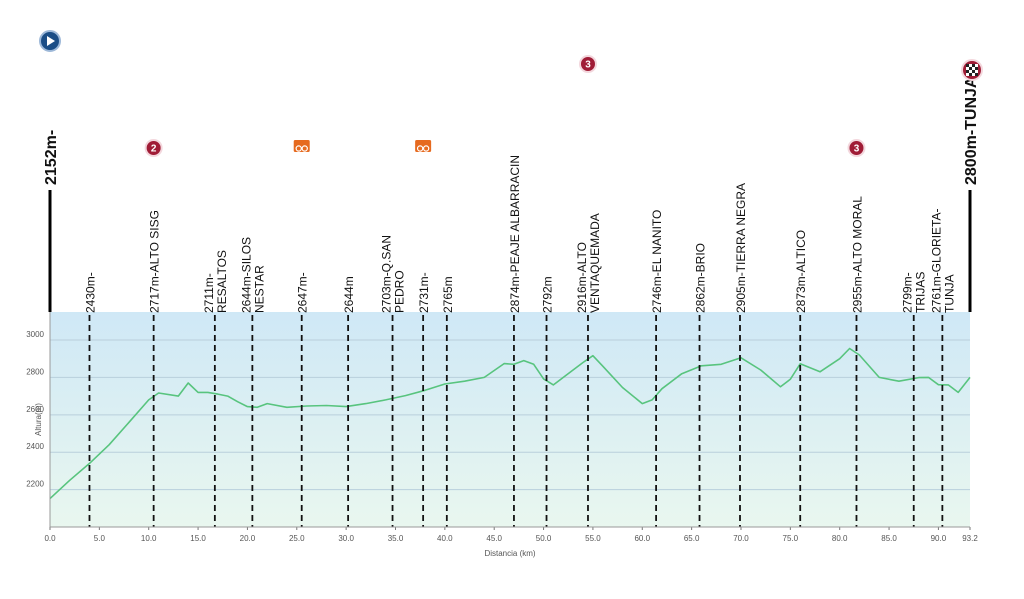  What do you see at coordinates (908, 292) in the screenshot?
I see `waypoint-label: 2799m-` at bounding box center [908, 292].